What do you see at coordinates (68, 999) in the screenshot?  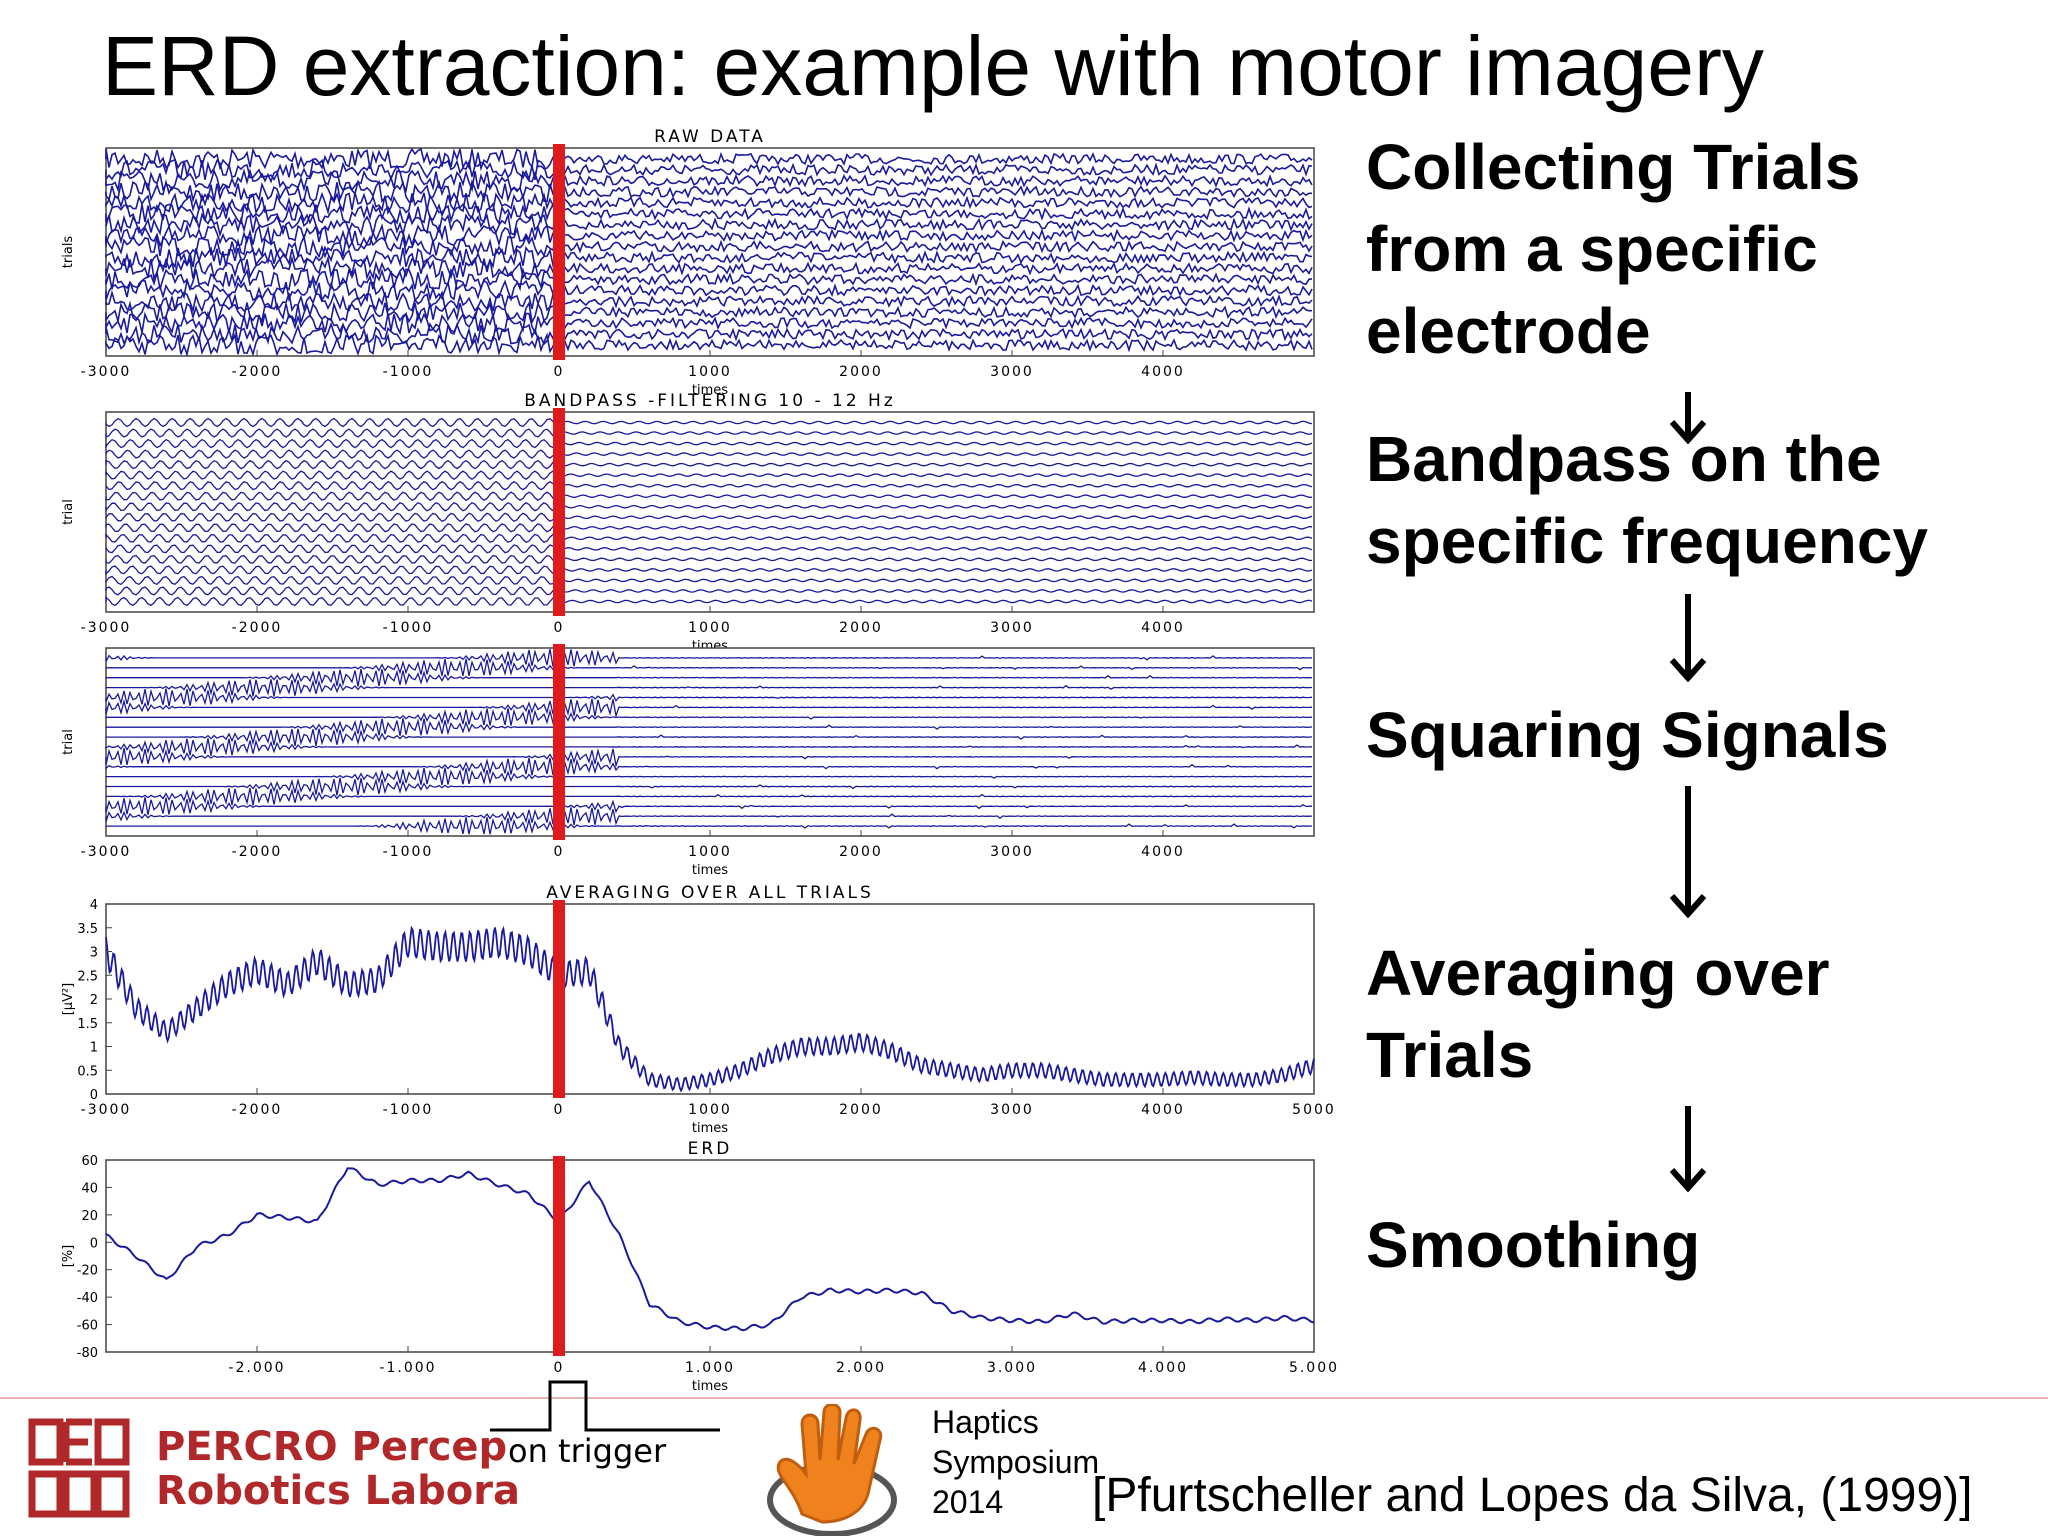 I see `y-axis-label: [μV²]` at bounding box center [68, 999].